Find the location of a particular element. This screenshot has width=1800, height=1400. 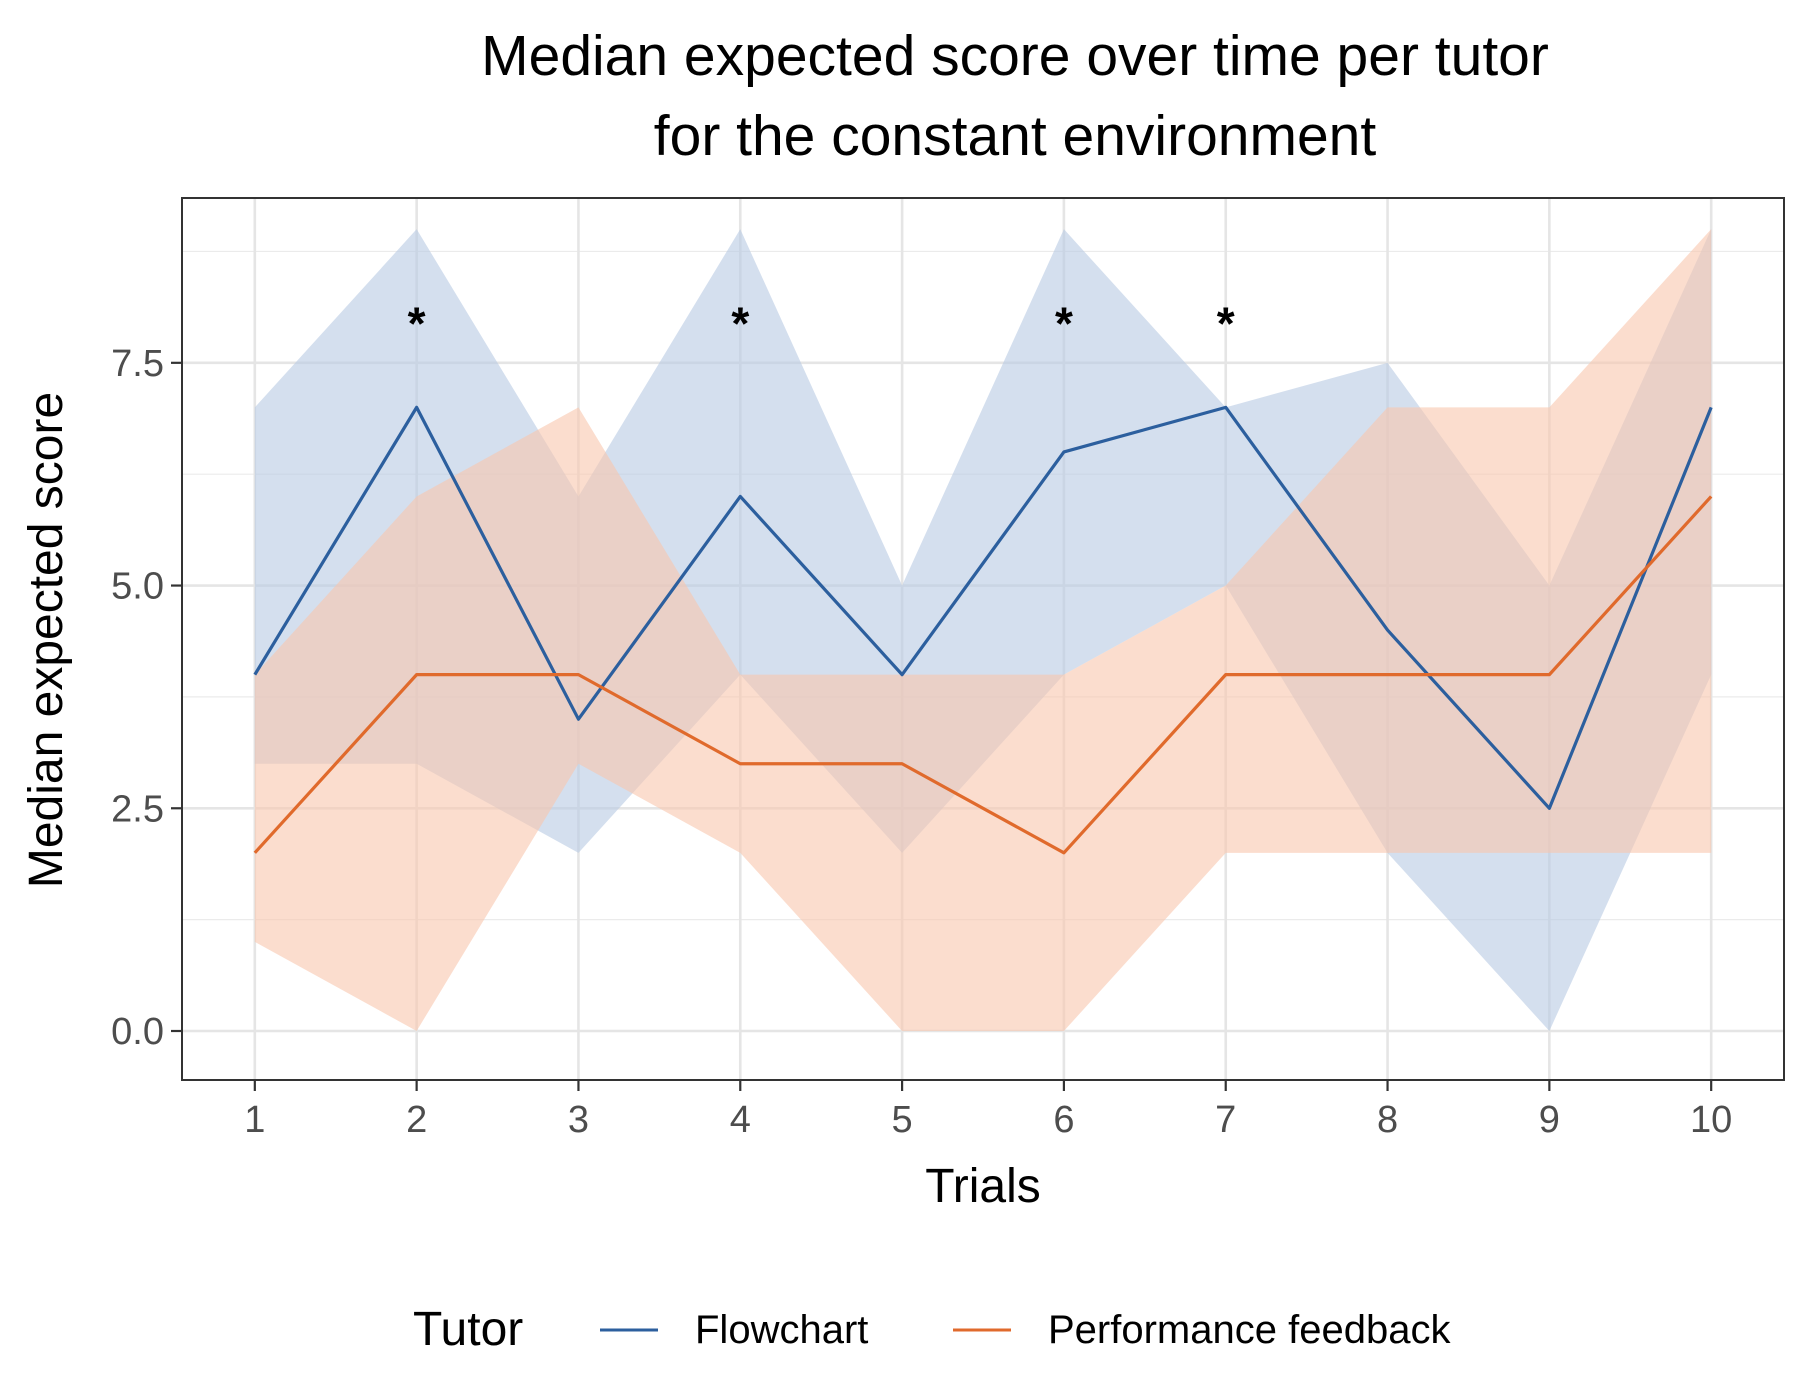

x-tick-label: 10 is located at coordinates (1711, 1120).